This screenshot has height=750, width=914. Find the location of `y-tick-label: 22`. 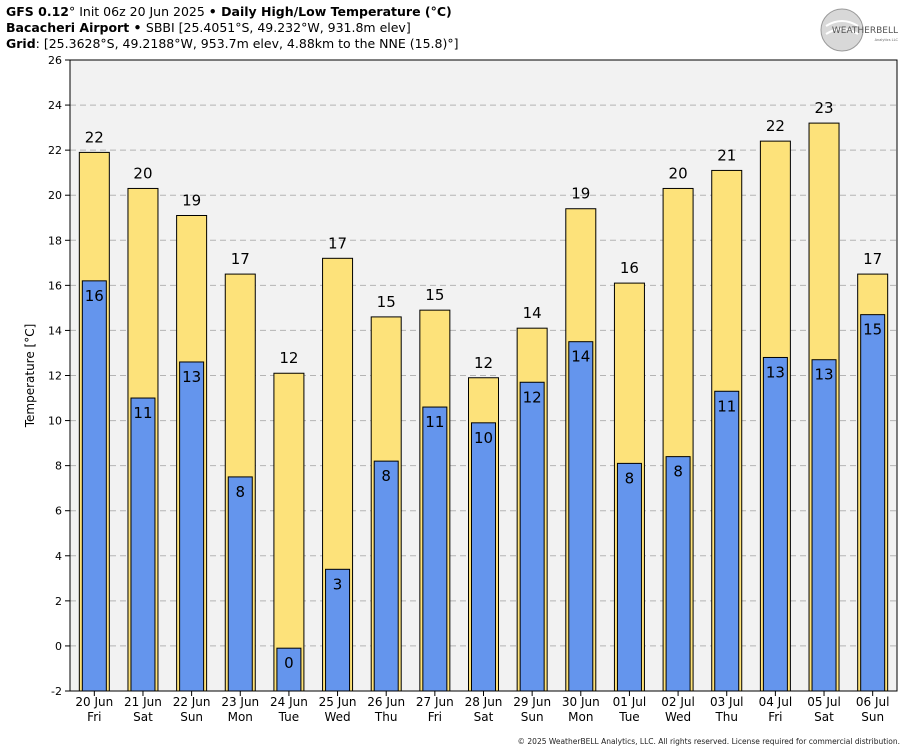

y-tick-label: 22 is located at coordinates (55, 150).